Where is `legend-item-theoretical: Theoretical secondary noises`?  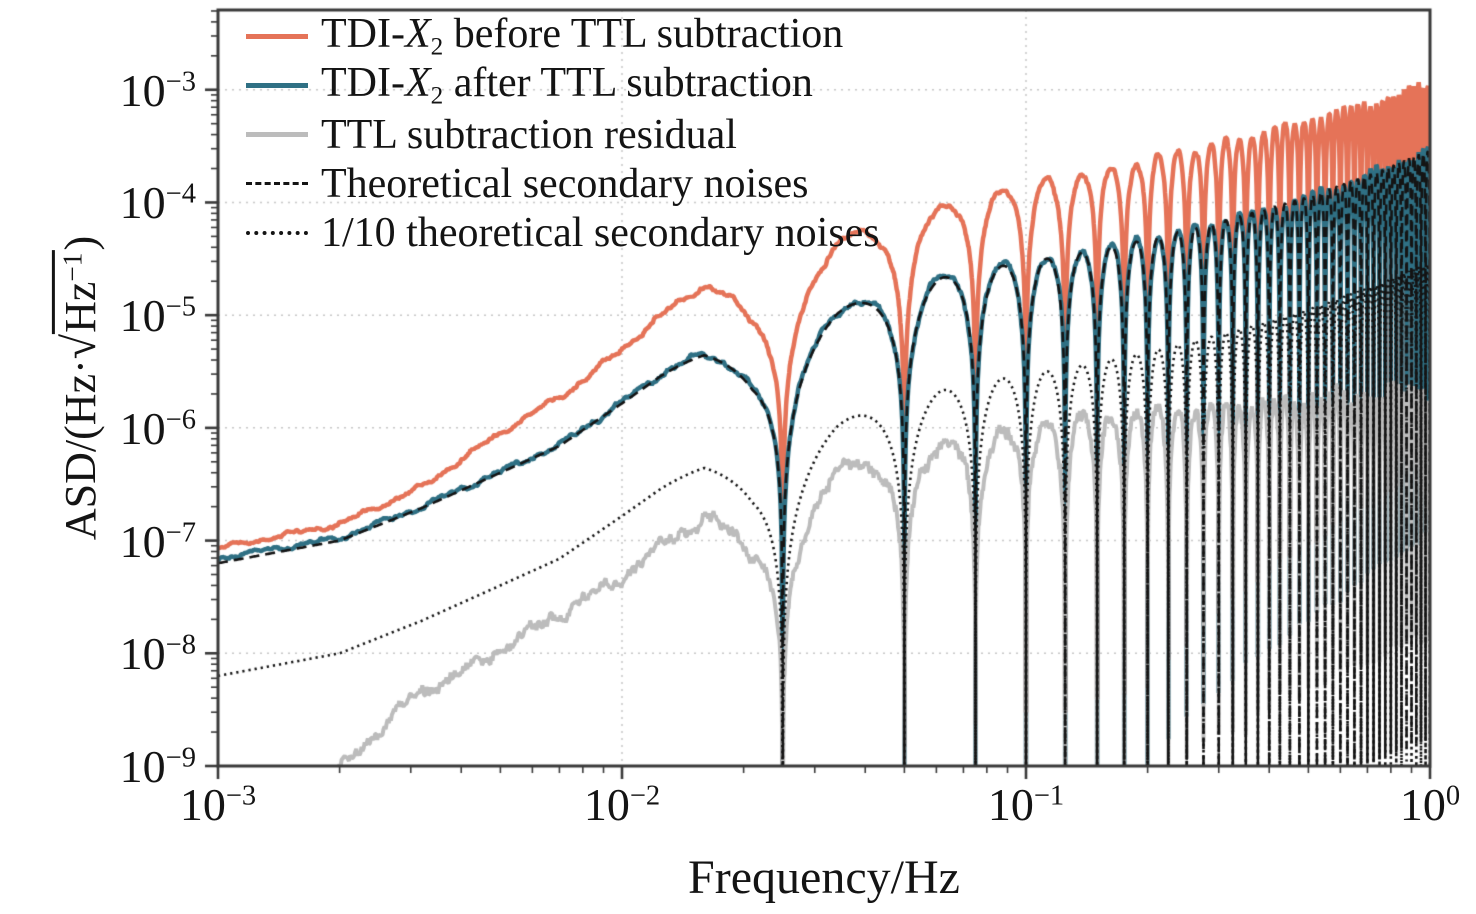
legend-item-theoretical: Theoretical secondary noises is located at coordinates (563, 183).